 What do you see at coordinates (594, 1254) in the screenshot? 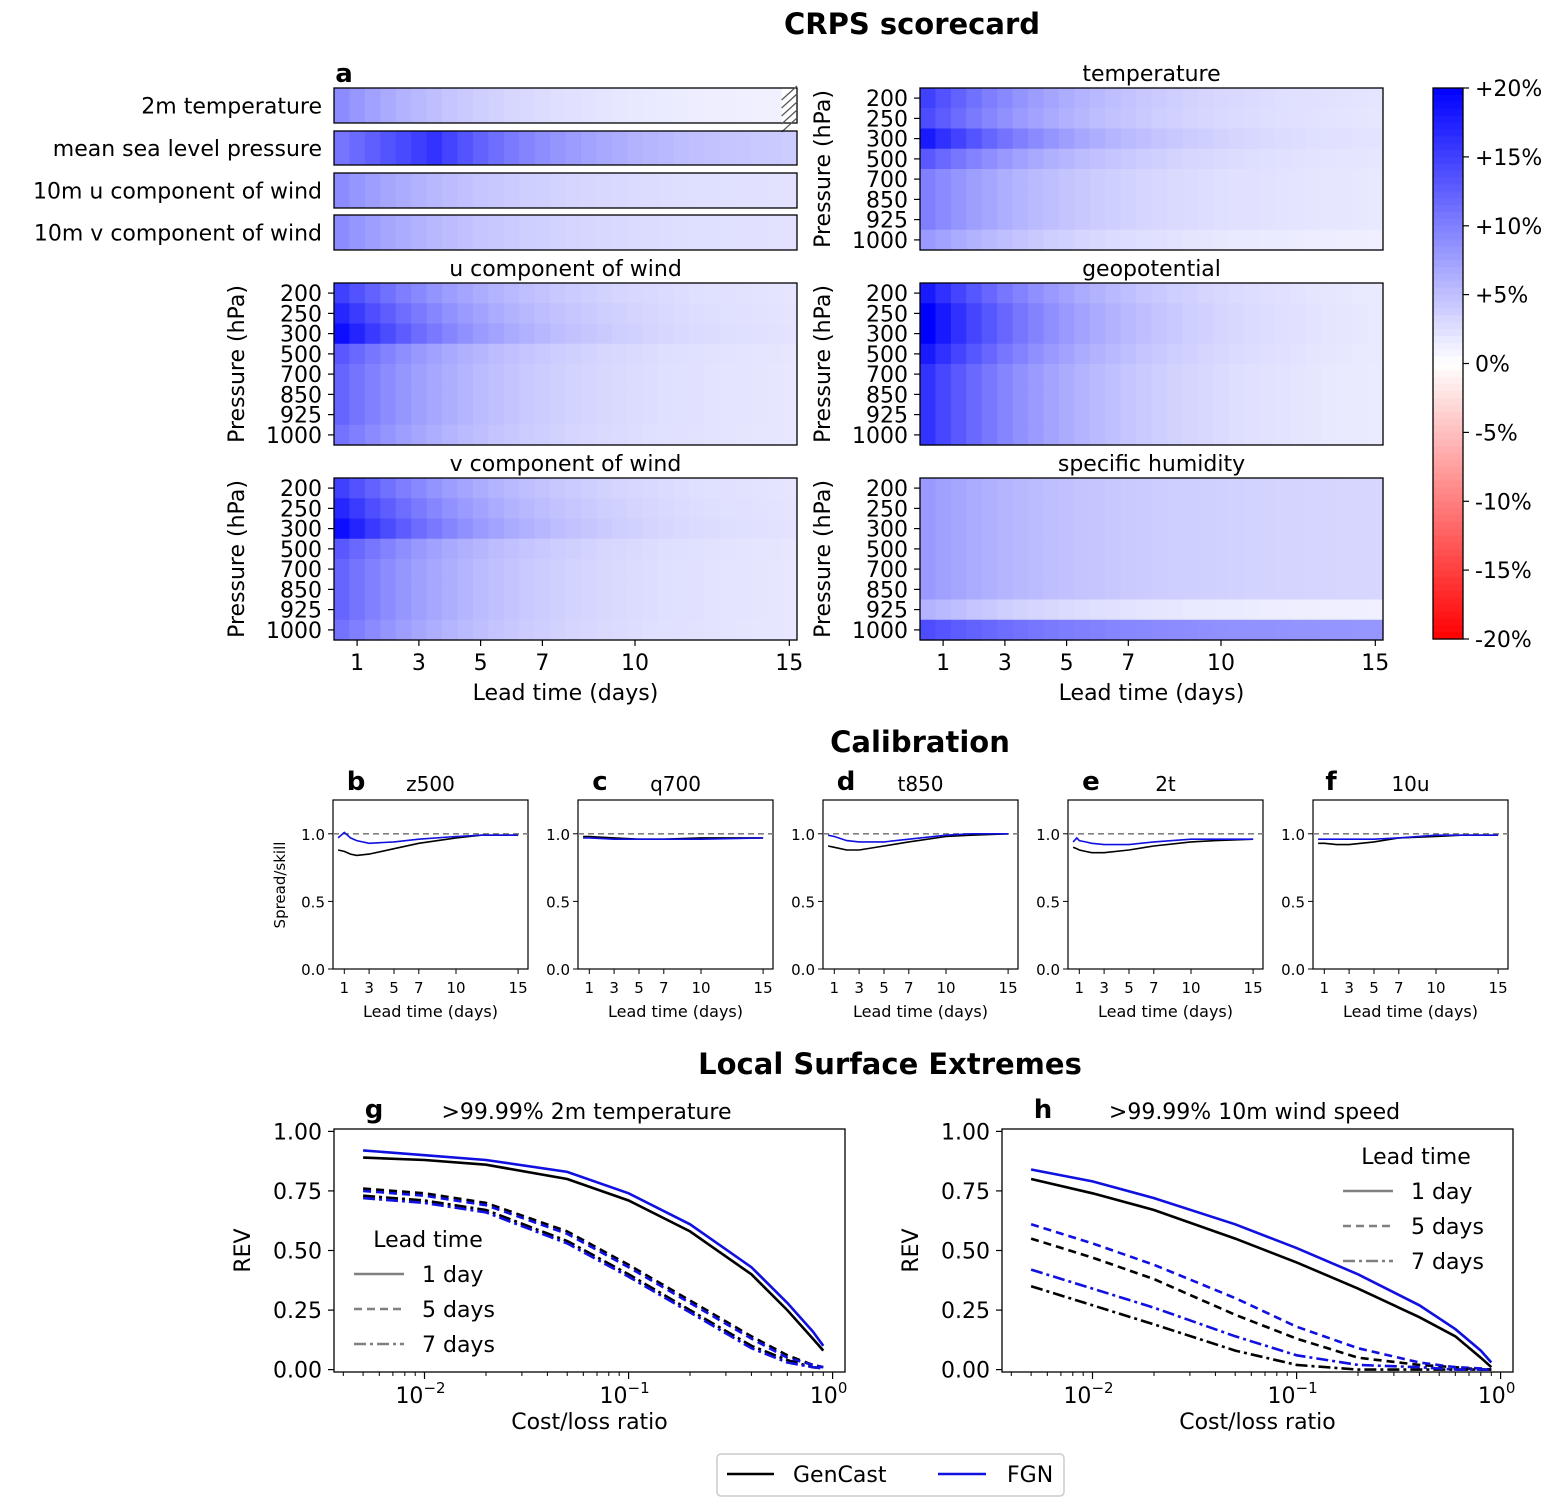
I see `rev-line-gencast-1-day` at bounding box center [594, 1254].